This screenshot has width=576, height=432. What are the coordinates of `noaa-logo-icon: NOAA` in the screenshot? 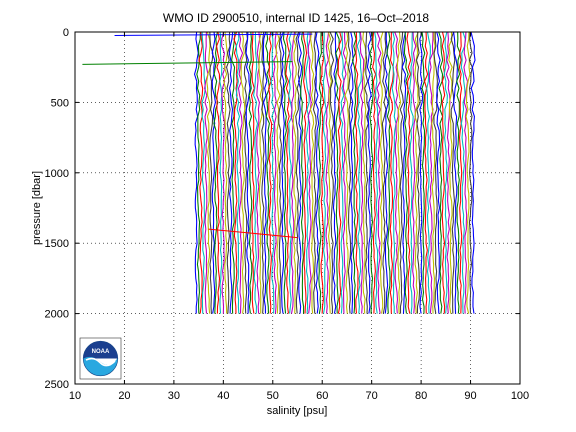 It's located at (100, 358).